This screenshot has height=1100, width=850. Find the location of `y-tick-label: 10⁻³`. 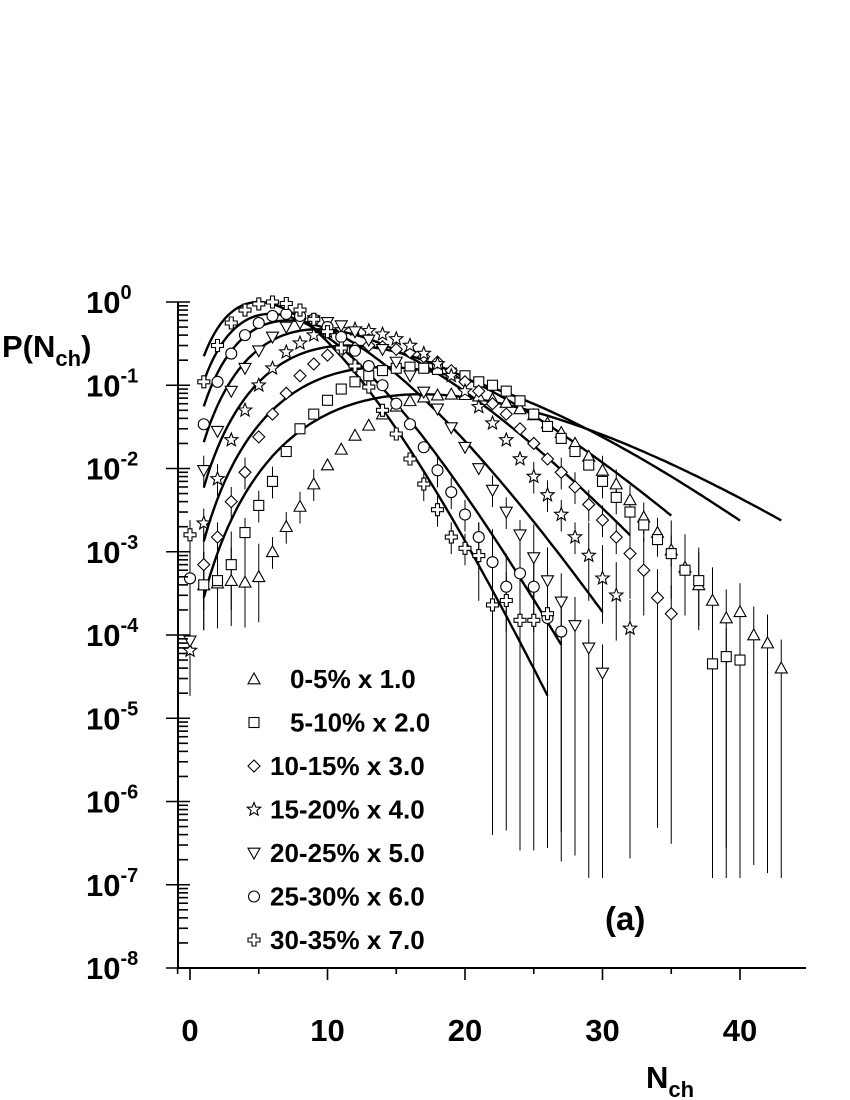

y-tick-label: 10⁻³ is located at coordinates (112, 551).